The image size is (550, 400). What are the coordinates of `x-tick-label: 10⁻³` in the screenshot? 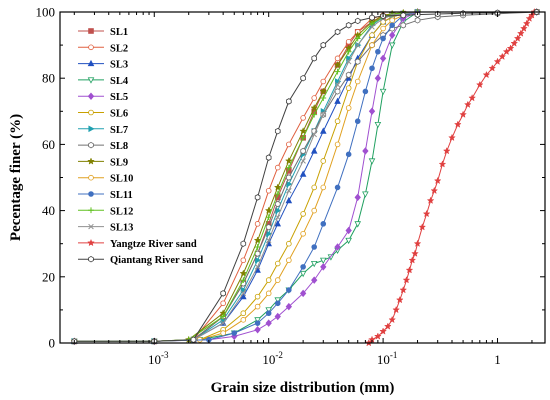 It's located at (158, 358).